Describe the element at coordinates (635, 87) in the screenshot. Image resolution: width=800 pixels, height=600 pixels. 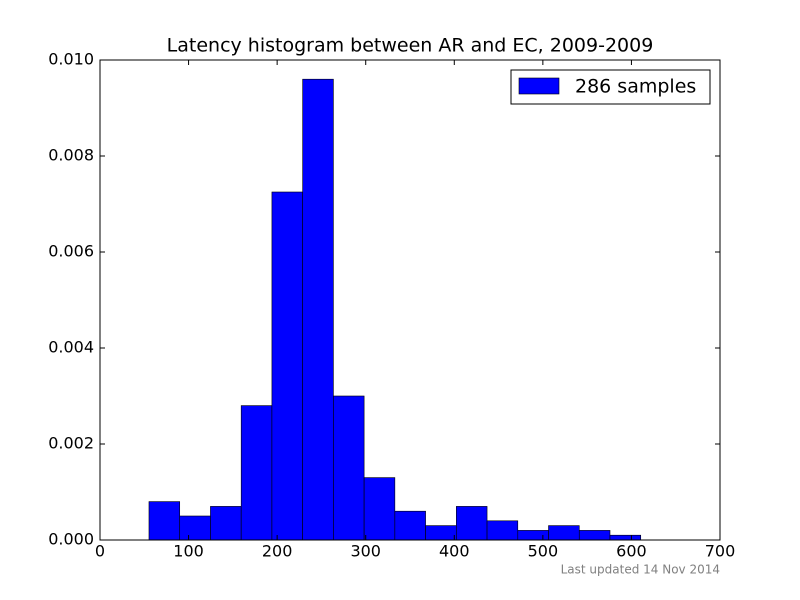
I see `legend-label: 286 samples` at that location.